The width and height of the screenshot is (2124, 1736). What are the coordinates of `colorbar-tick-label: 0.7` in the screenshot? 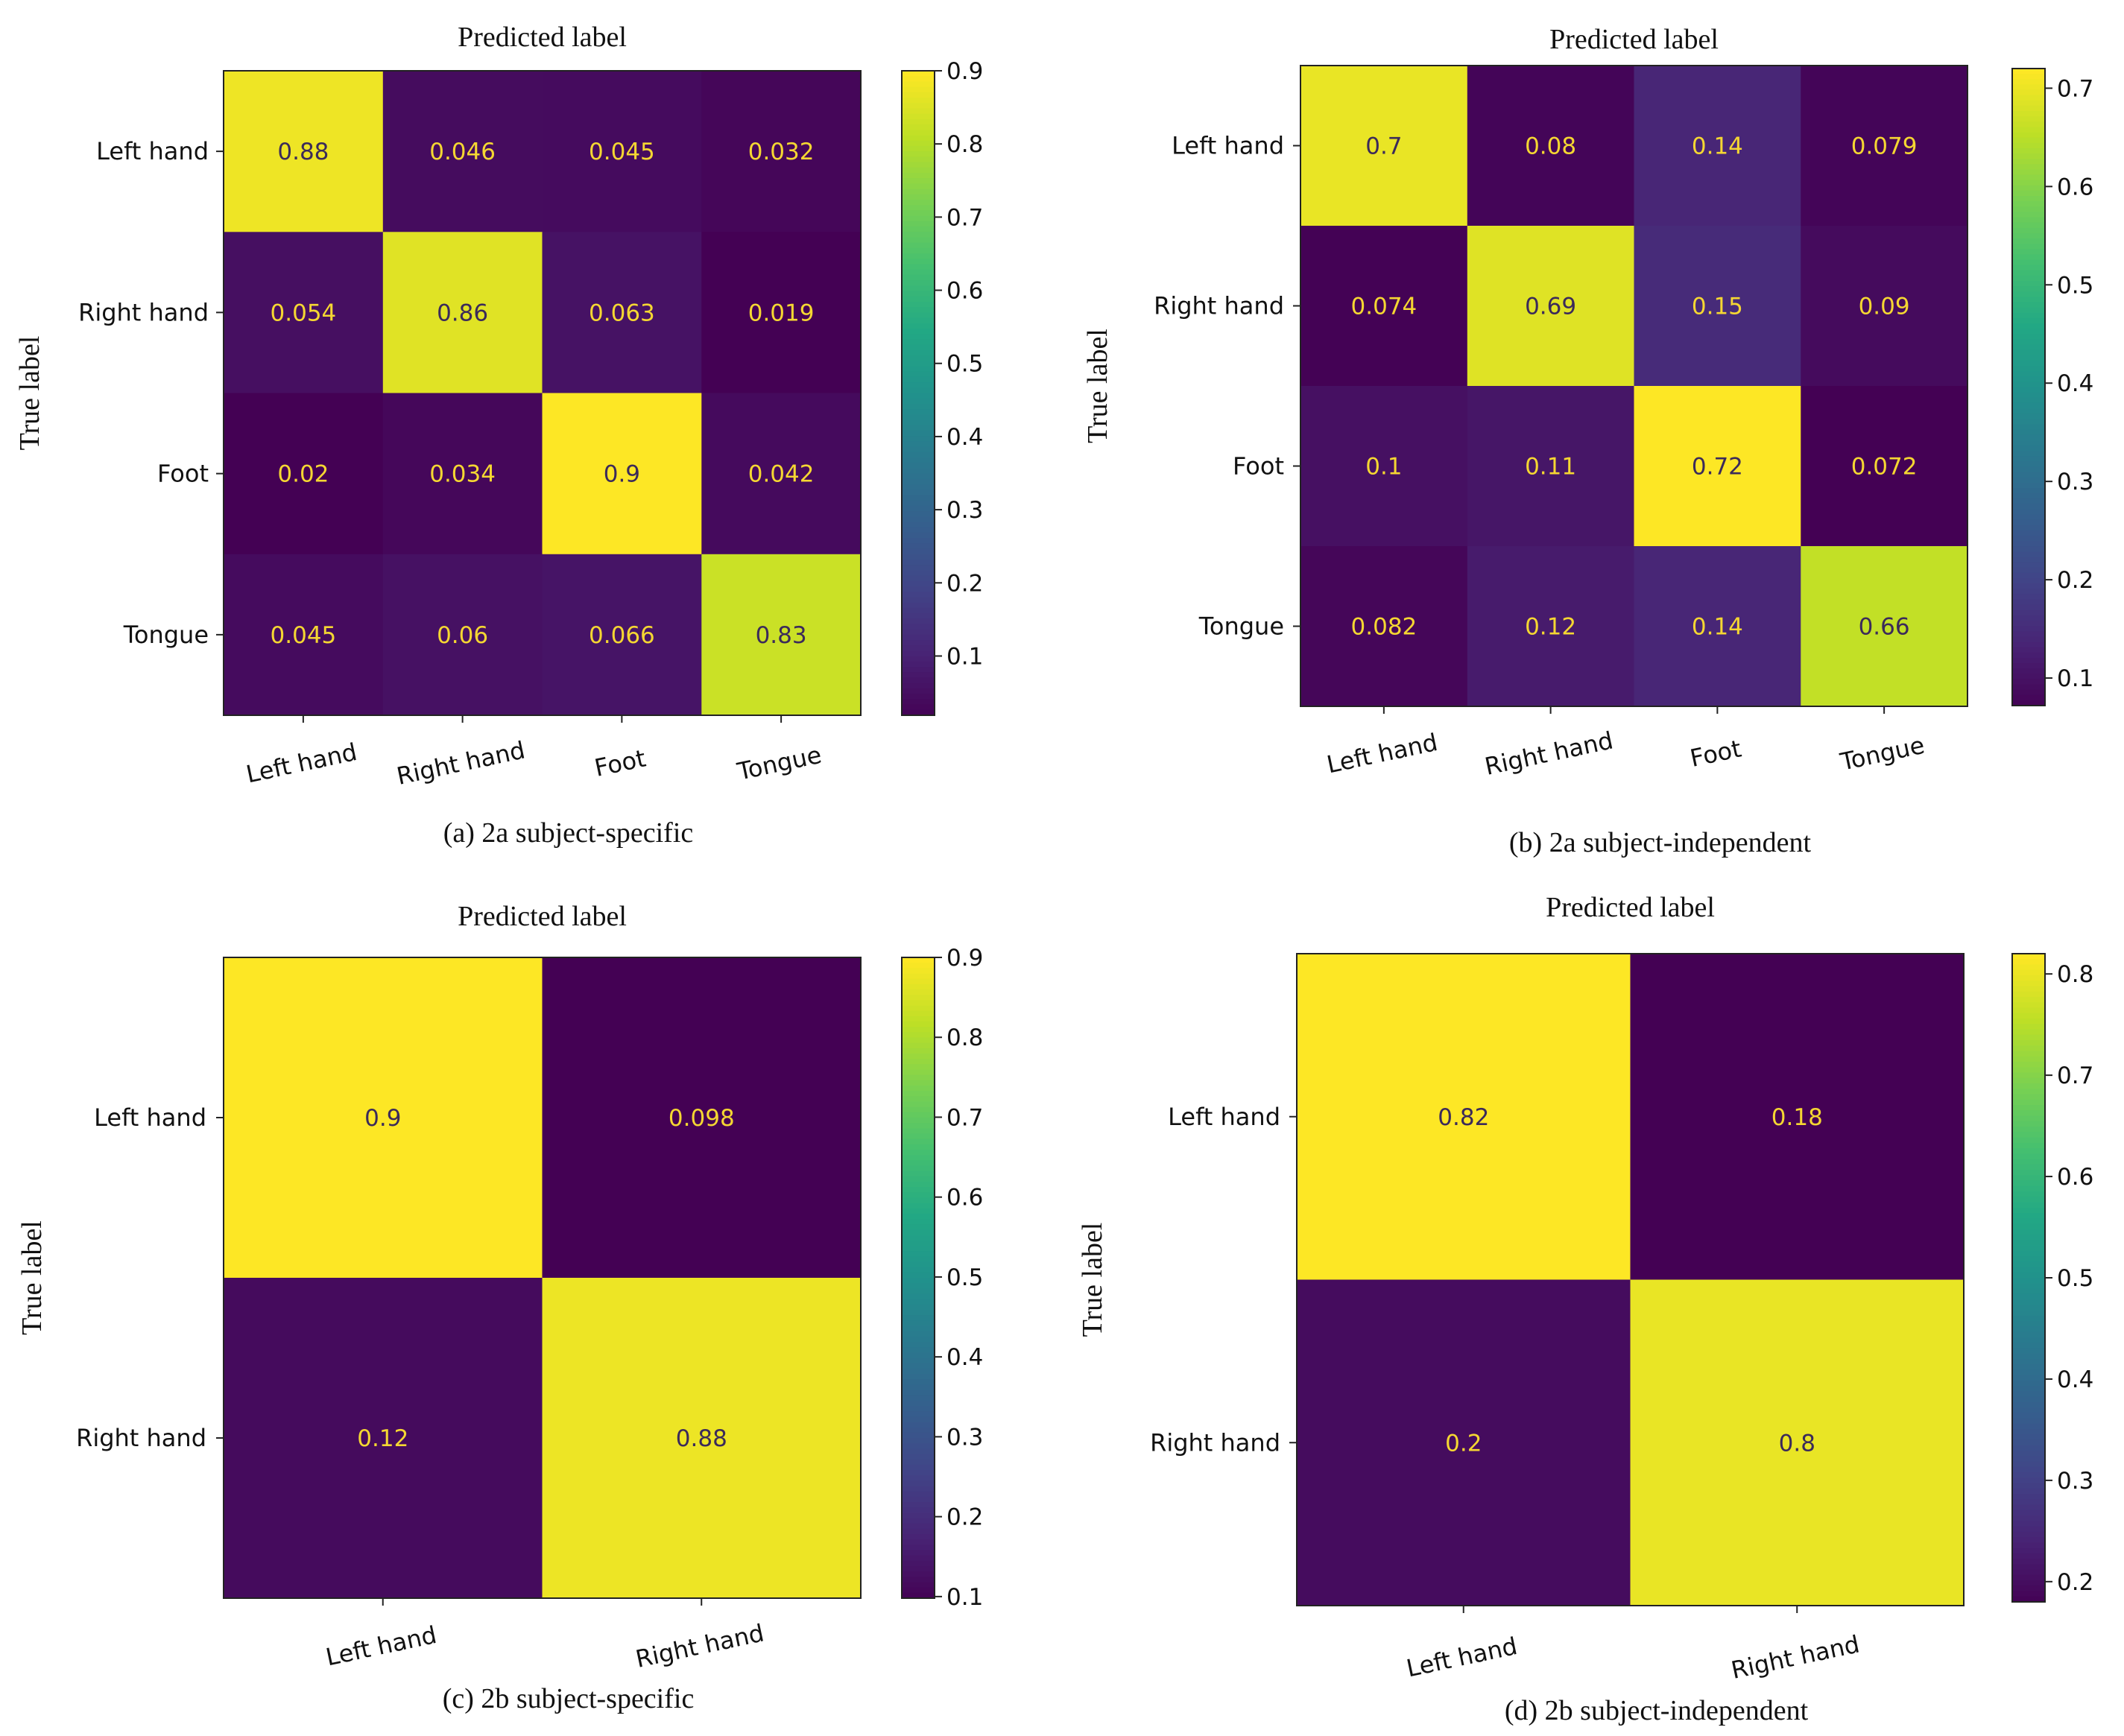 It's located at (964, 217).